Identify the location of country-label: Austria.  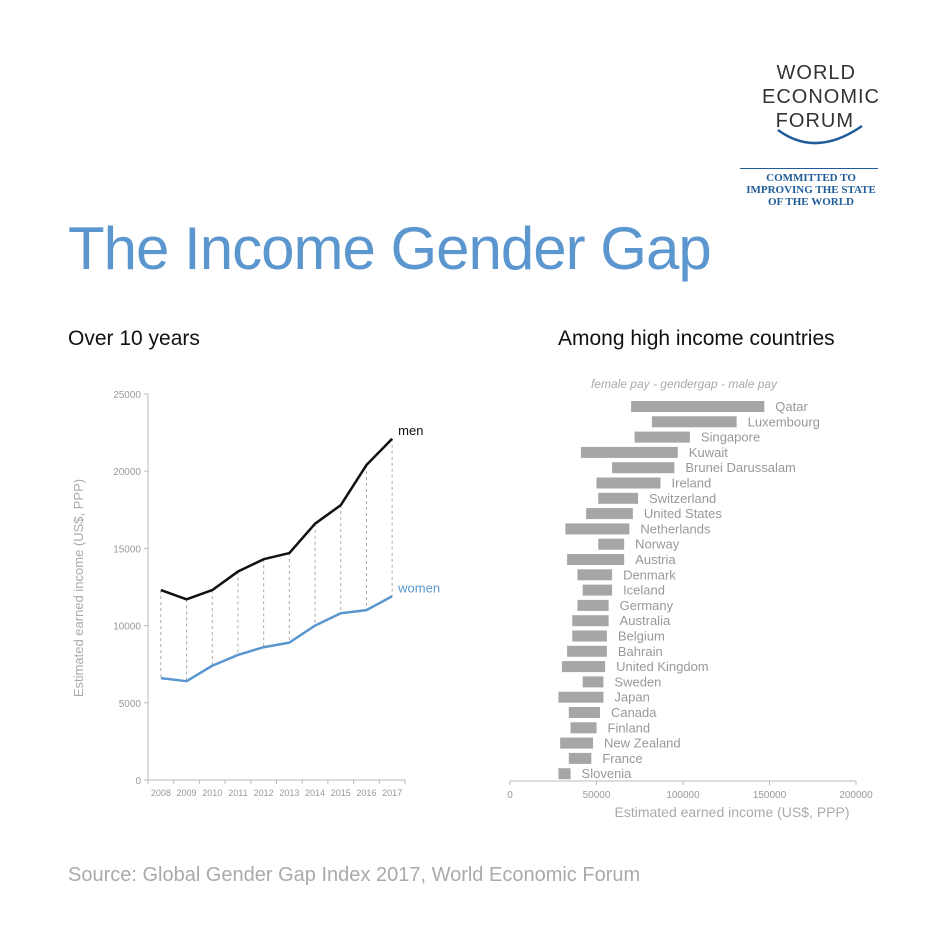
(655, 559).